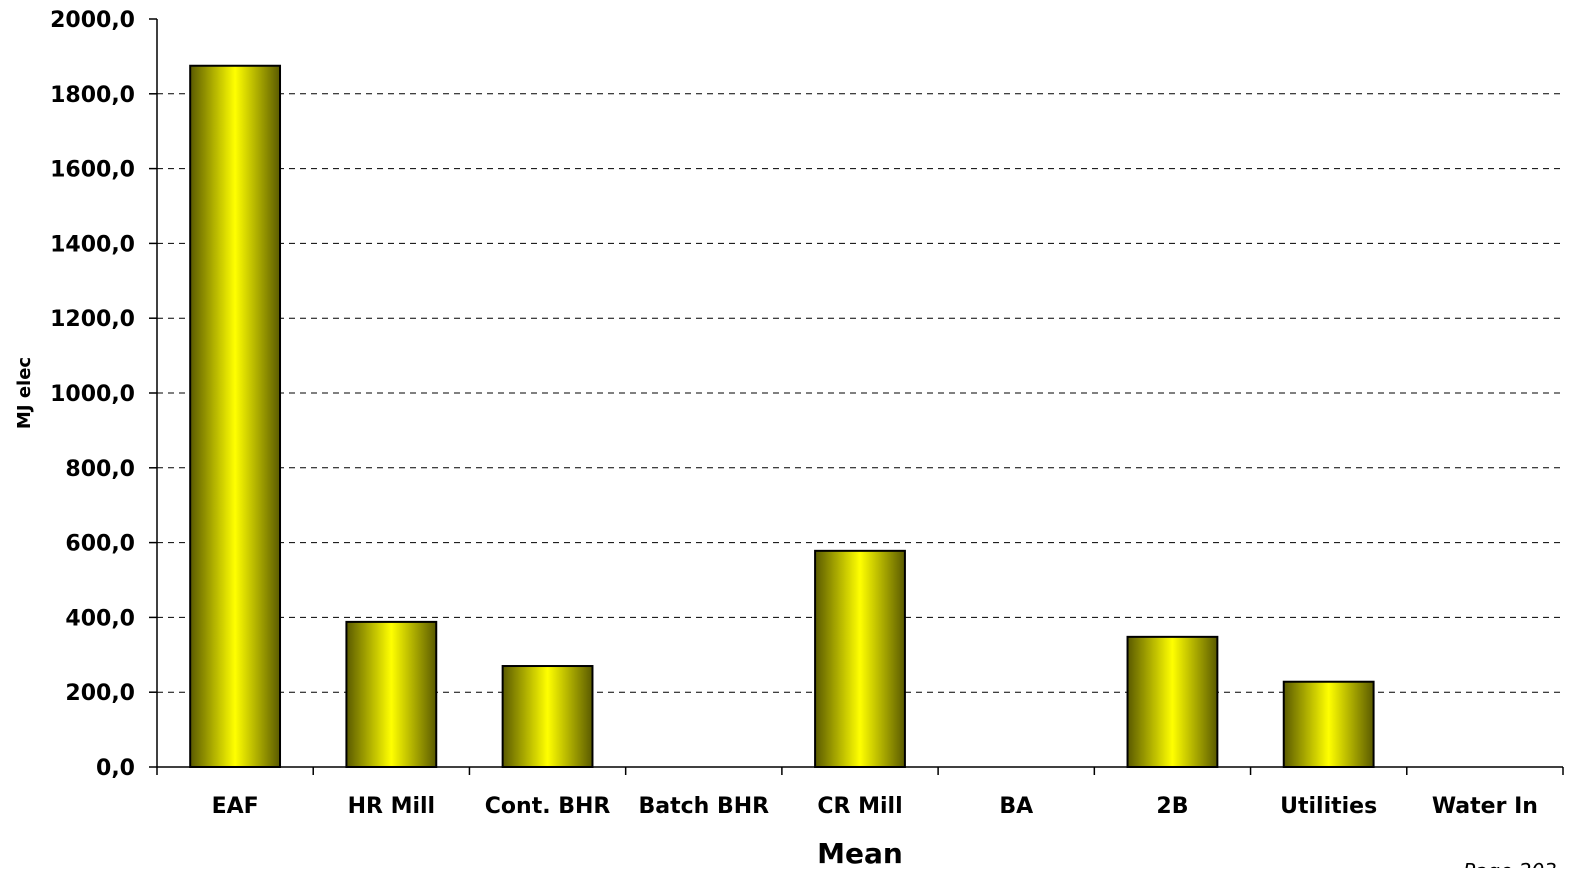  What do you see at coordinates (1328, 724) in the screenshot?
I see `bar-utilities` at bounding box center [1328, 724].